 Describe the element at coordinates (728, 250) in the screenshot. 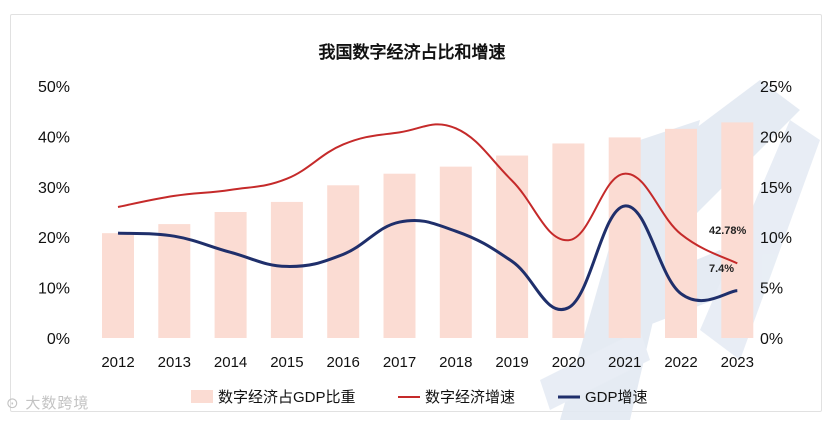

I see `annotations: 42.78% 7.4%` at that location.